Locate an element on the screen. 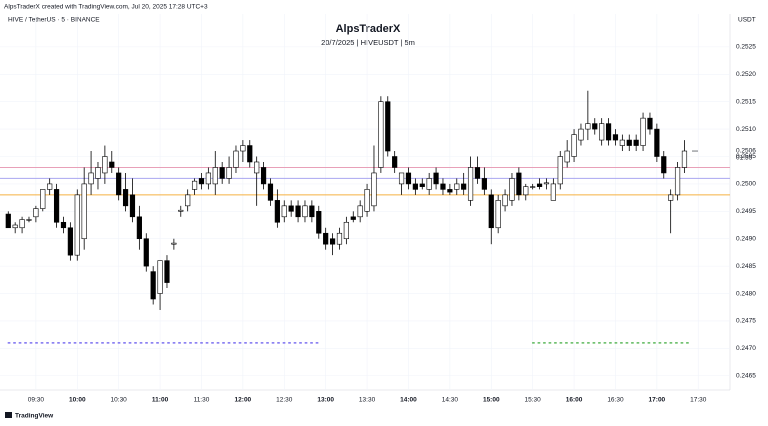 Image resolution: width=768 pixels, height=426 pixels. currency: USDT is located at coordinates (747, 20).